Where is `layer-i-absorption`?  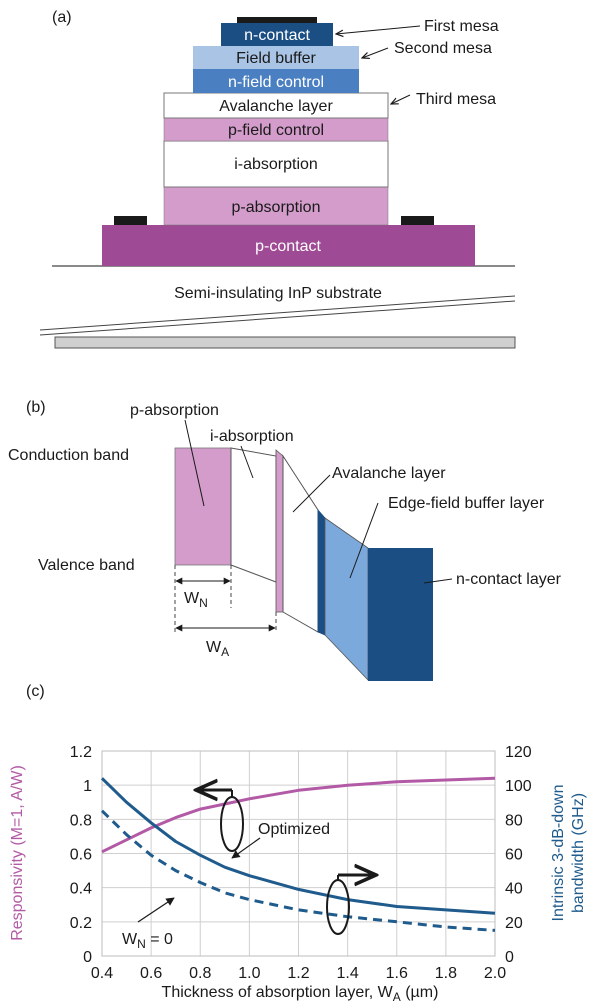
layer-i-absorption is located at coordinates (276, 164).